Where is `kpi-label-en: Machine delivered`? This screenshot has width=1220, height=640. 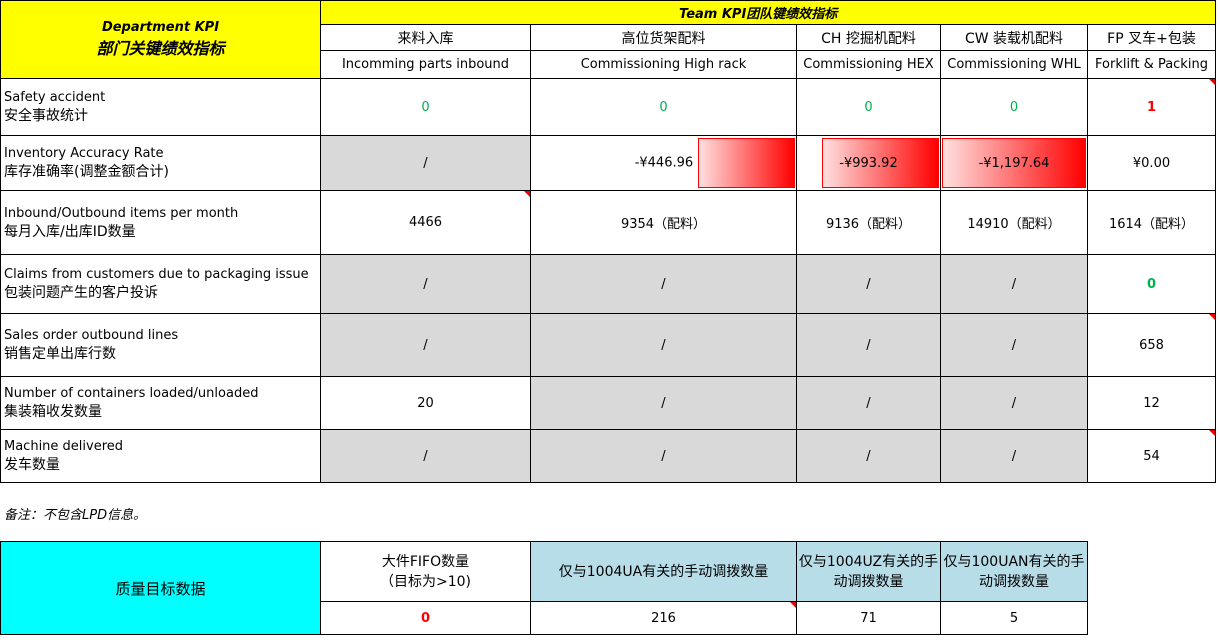 kpi-label-en: Machine delivered is located at coordinates (64, 446).